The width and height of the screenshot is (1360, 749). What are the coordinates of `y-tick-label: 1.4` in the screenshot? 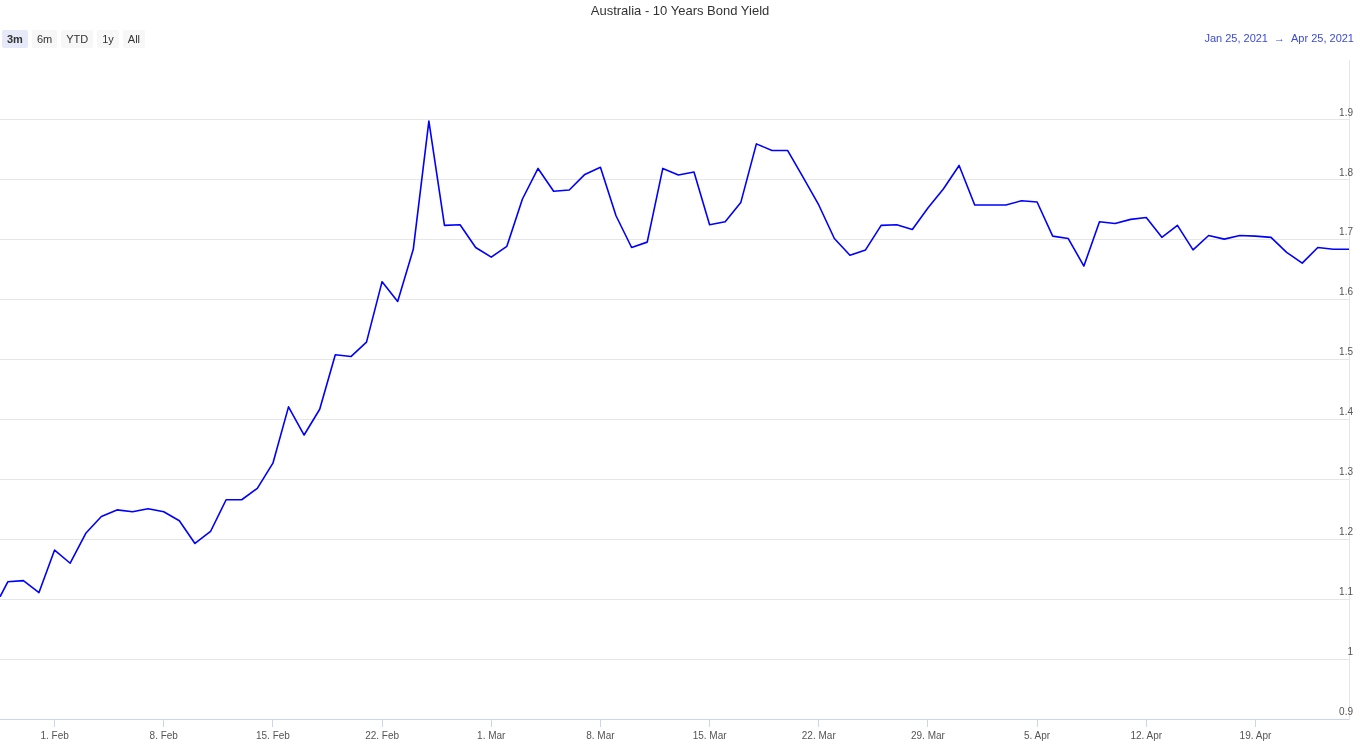 It's located at (1346, 412).